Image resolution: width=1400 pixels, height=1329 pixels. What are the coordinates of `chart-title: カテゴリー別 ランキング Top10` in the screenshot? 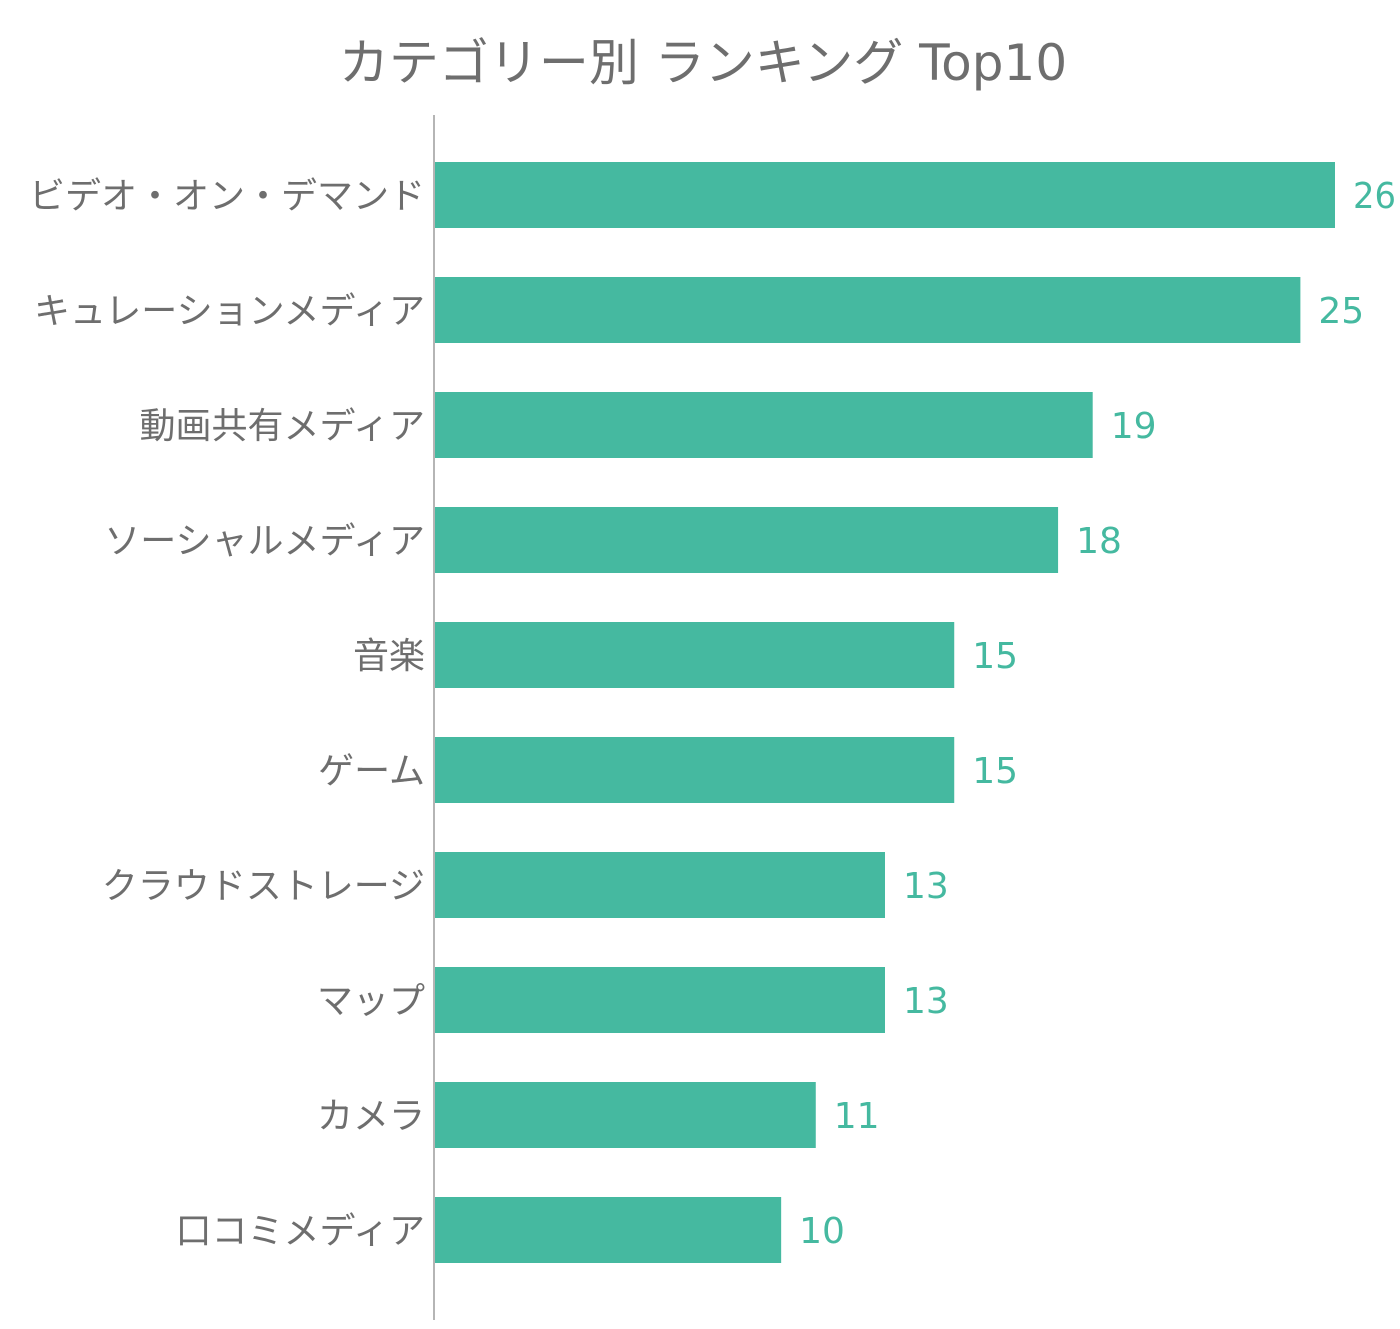 It's located at (703, 63).